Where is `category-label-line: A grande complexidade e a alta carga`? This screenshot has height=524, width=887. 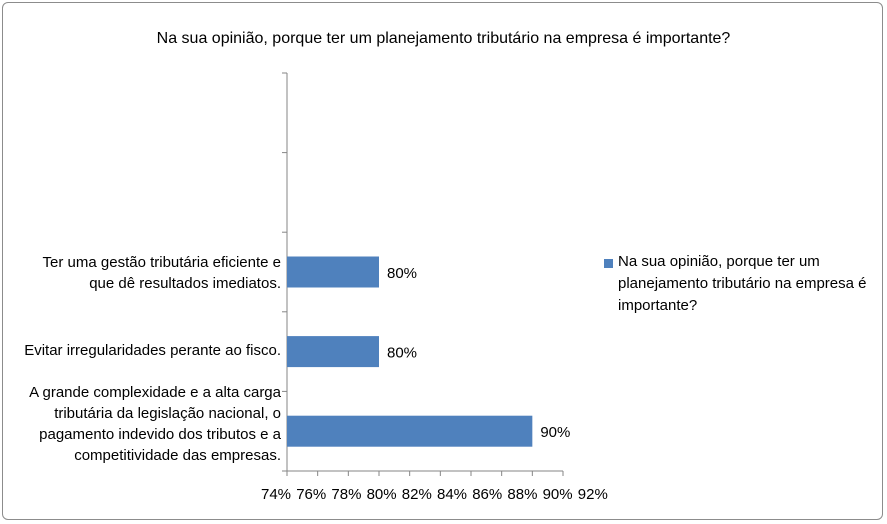 category-label-line: A grande complexidade e a alta carga is located at coordinates (155, 392).